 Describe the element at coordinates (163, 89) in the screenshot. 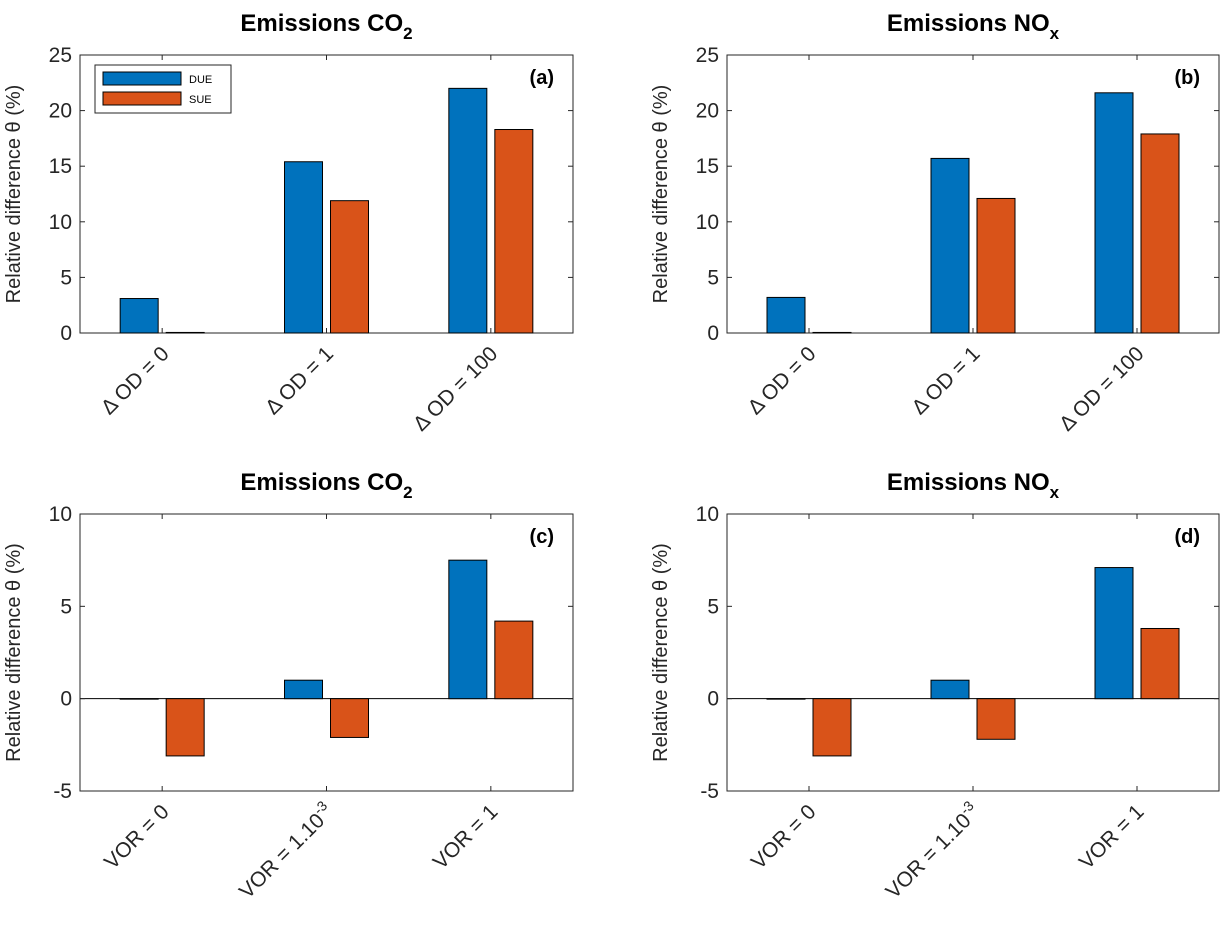

I see `legend: DUE SUE` at that location.